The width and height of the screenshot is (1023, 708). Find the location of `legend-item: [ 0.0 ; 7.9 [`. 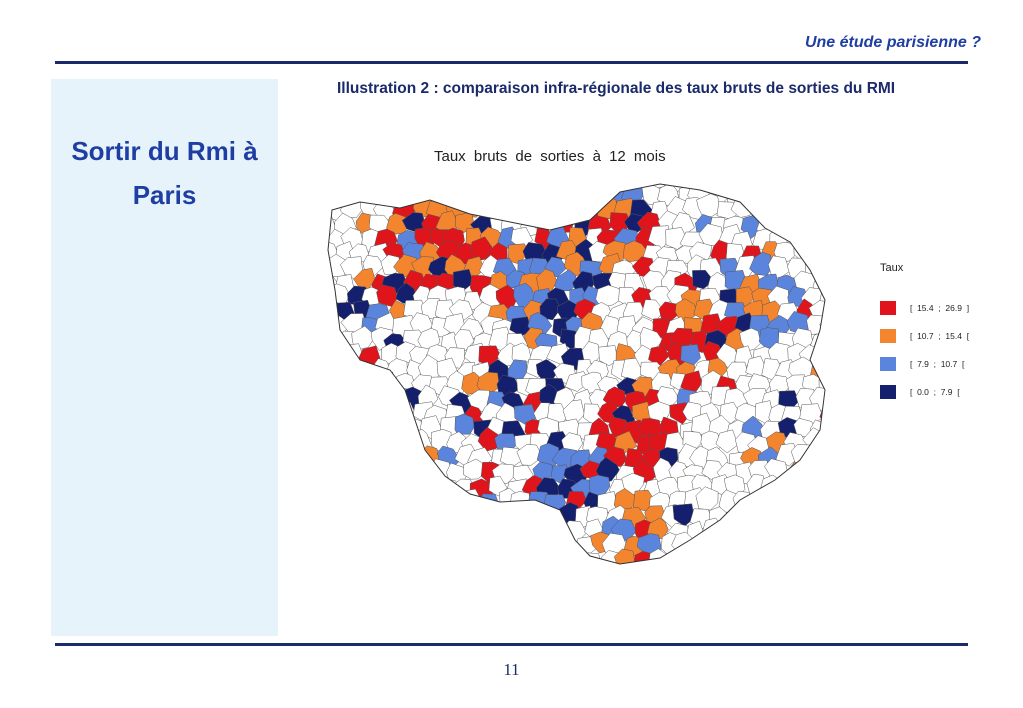

legend-item: [ 0.0 ; 7.9 [ is located at coordinates (924, 392).